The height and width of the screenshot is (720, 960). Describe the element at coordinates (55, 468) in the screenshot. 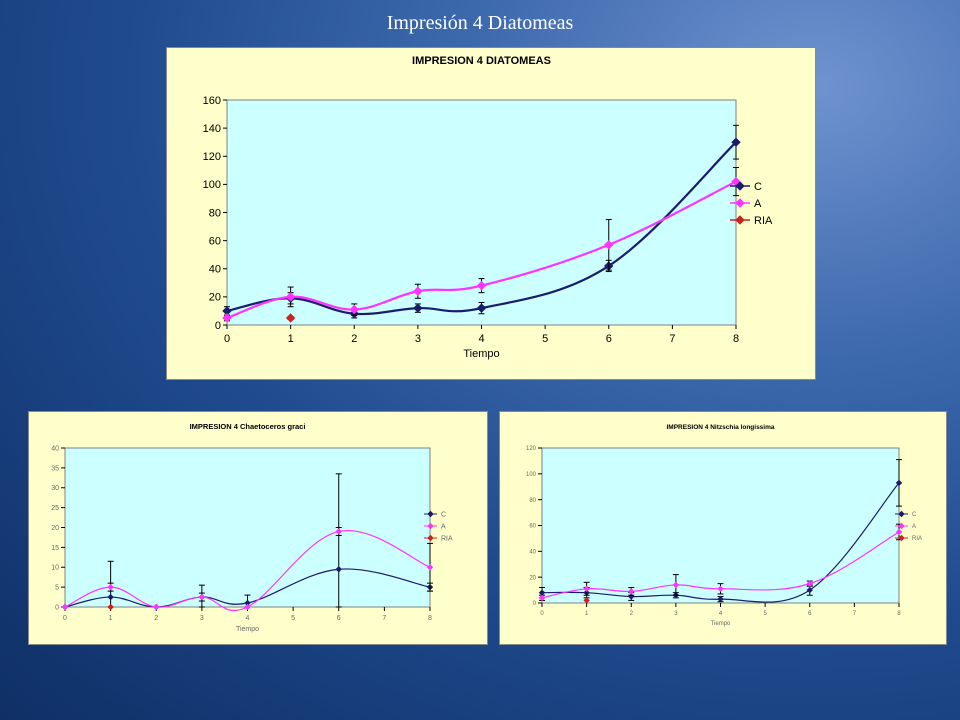

I see `y-tick-label: 35` at that location.